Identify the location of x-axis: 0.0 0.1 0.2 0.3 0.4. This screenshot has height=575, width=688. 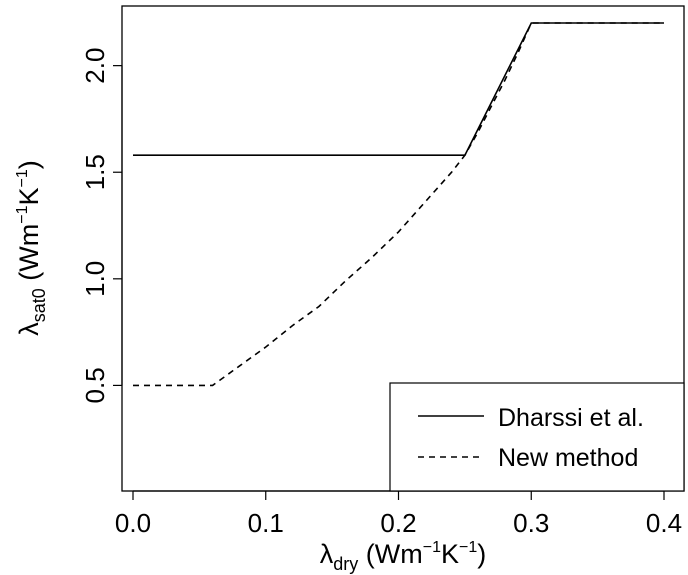
(398, 514).